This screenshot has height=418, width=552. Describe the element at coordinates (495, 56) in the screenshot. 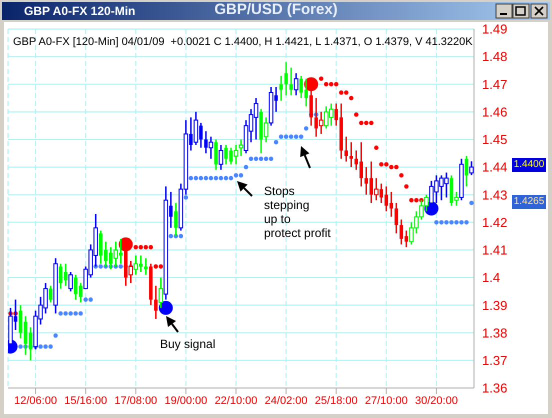

I see `y-tick-label: 1.48` at that location.